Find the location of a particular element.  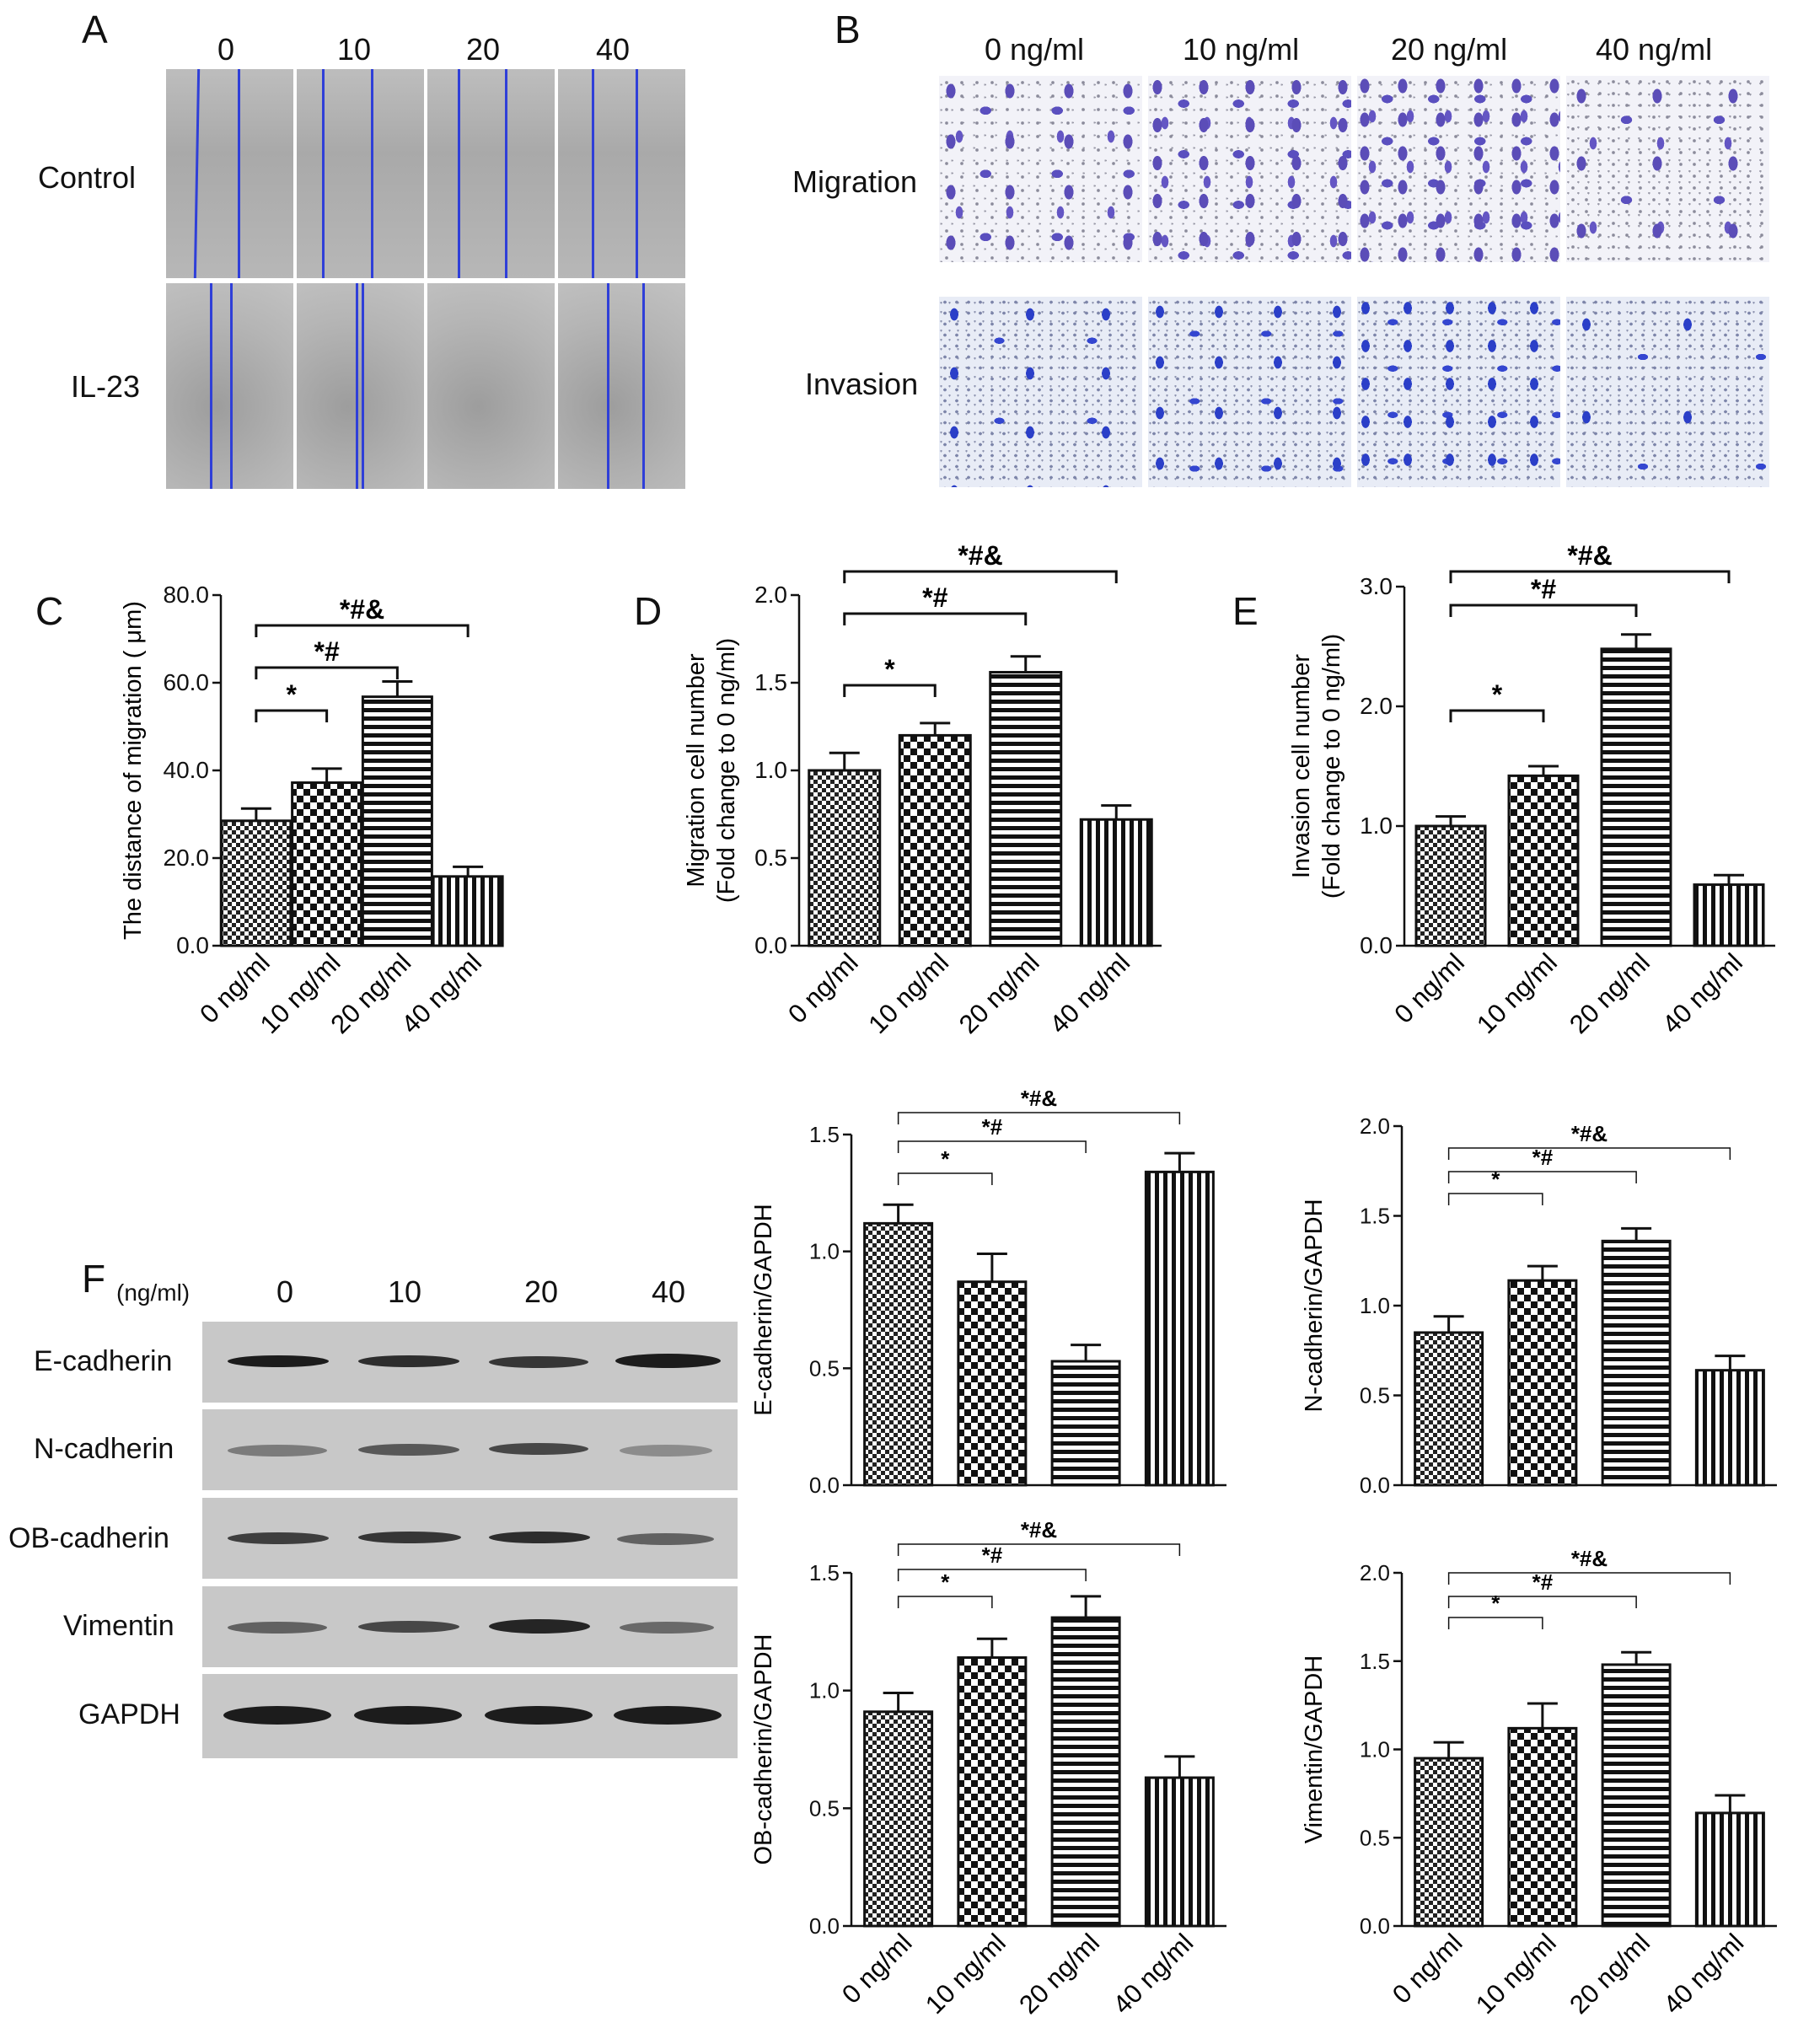

panel-b-col-0: 0 ng/ml is located at coordinates (1035, 50).